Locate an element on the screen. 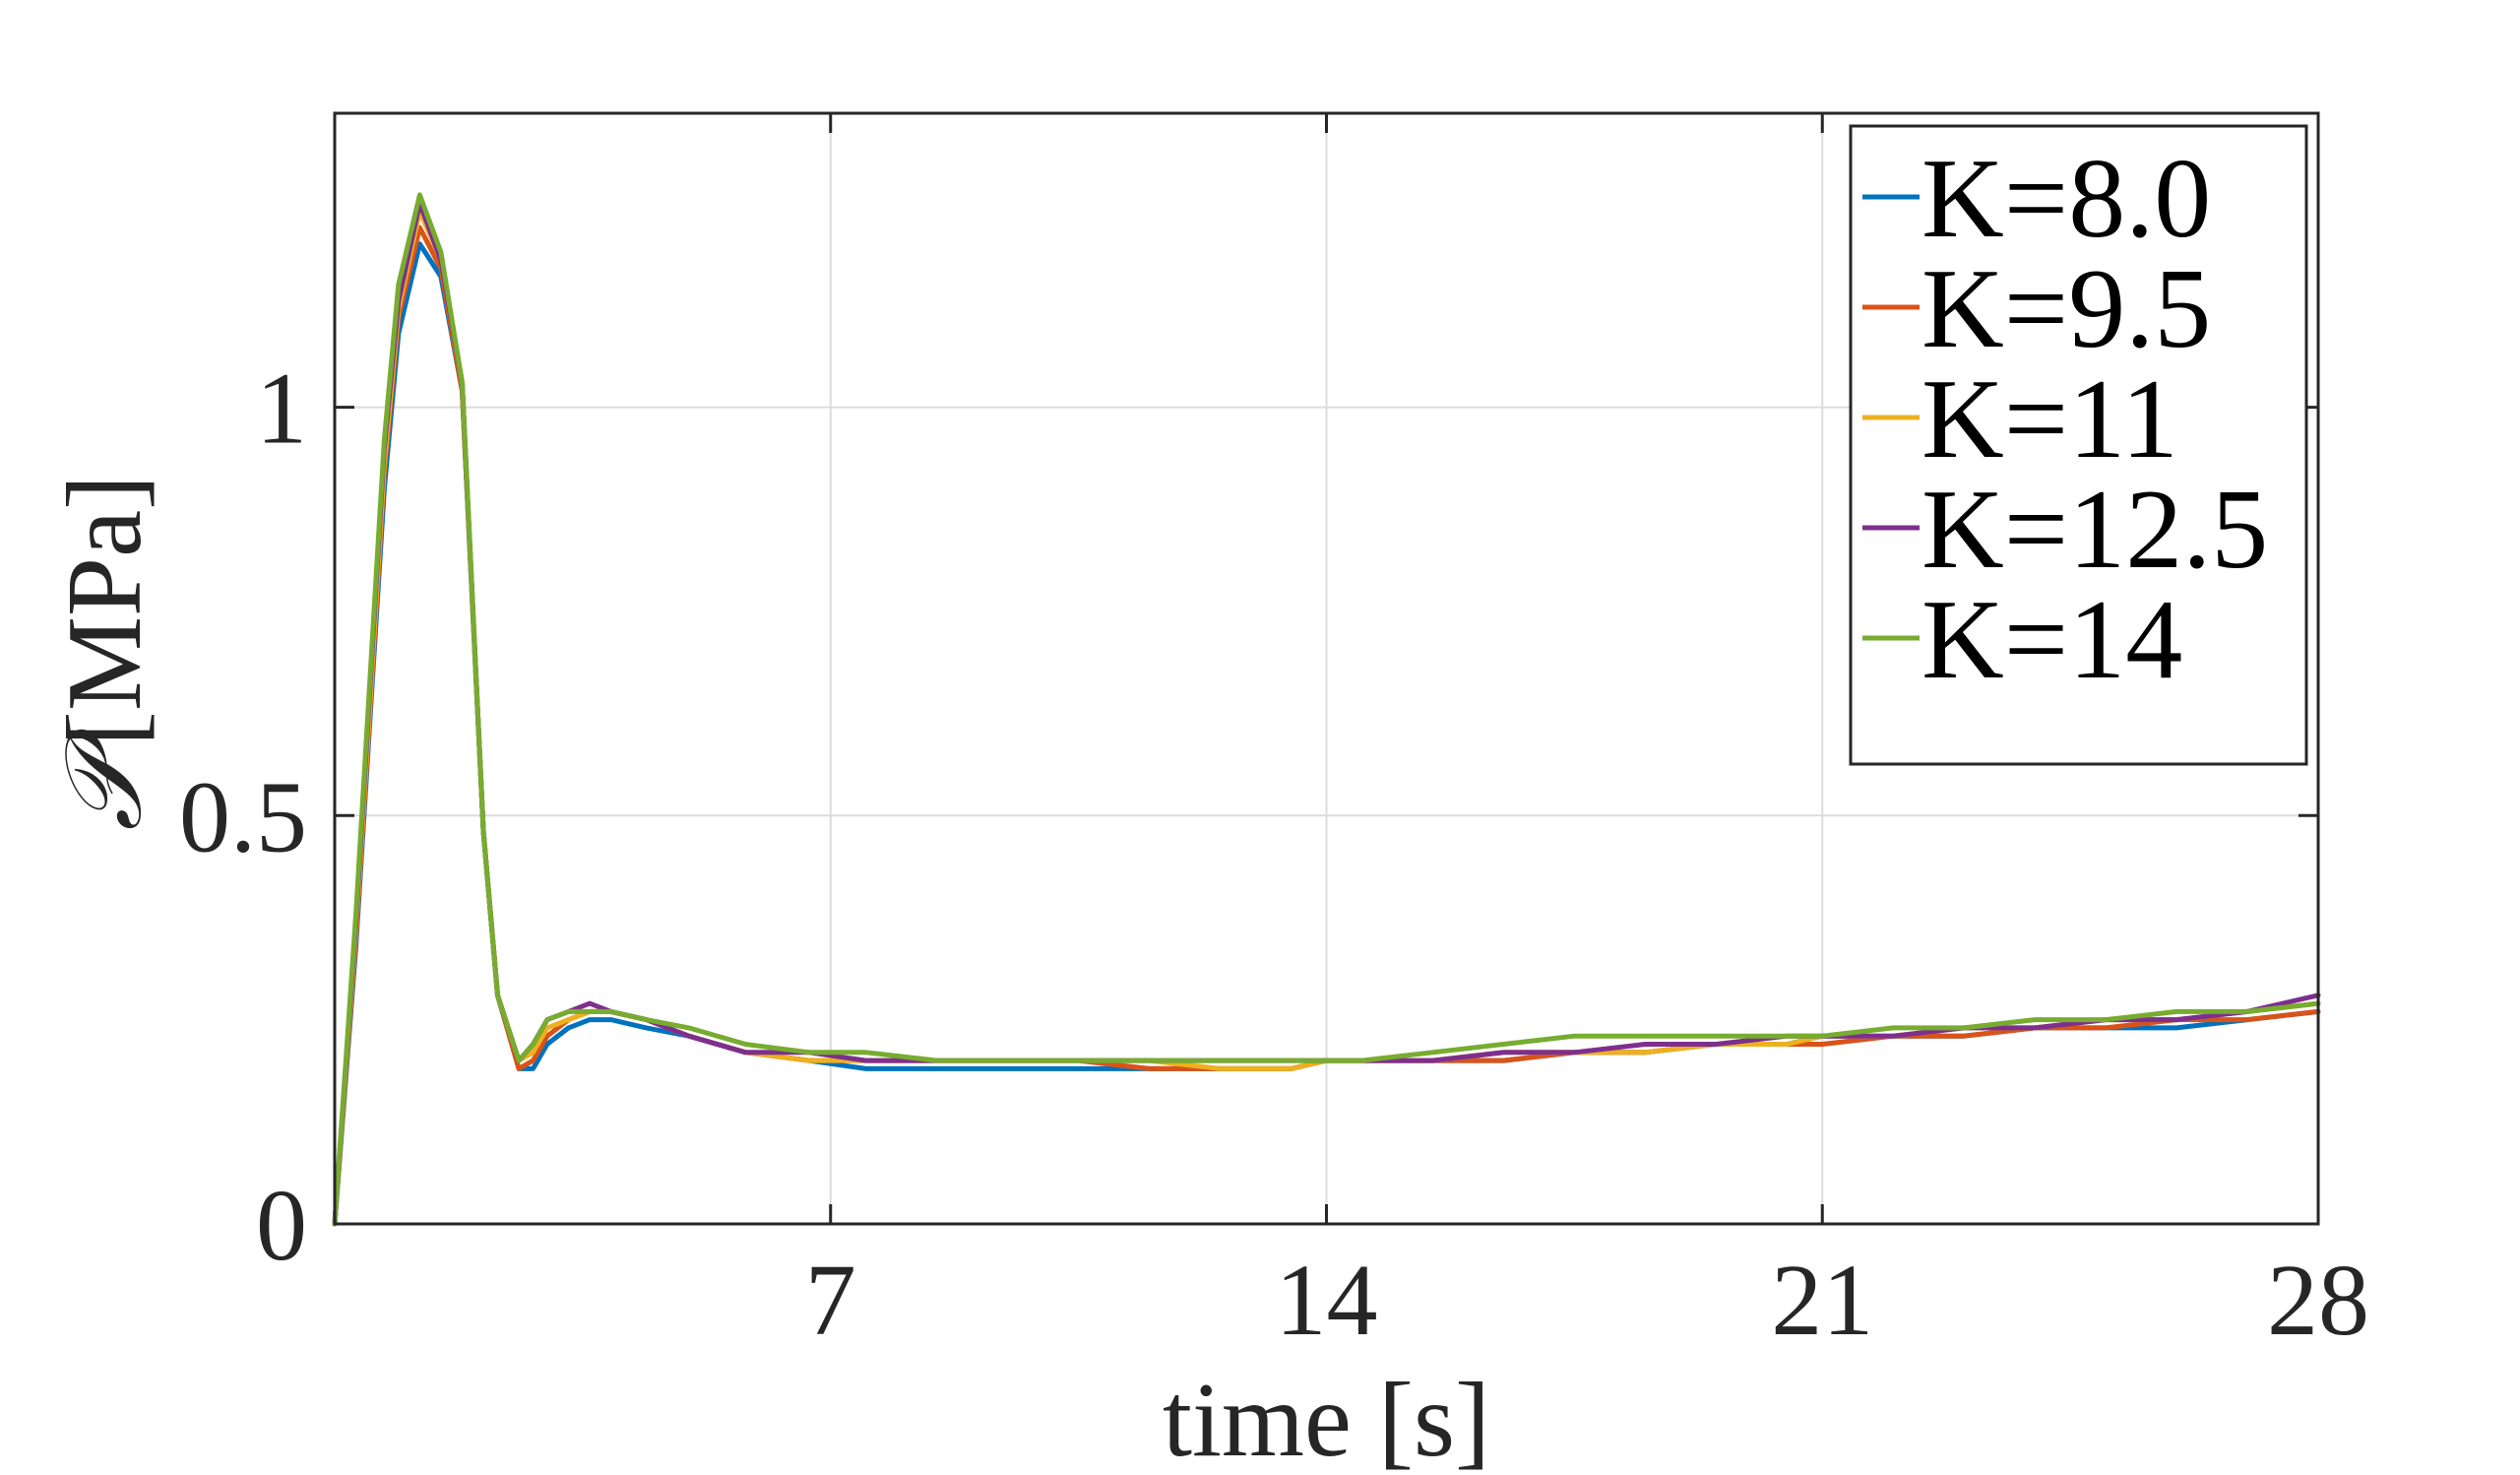 The width and height of the screenshot is (2520, 1475). y-axis-label-unit: [MPa] is located at coordinates (104, 610).